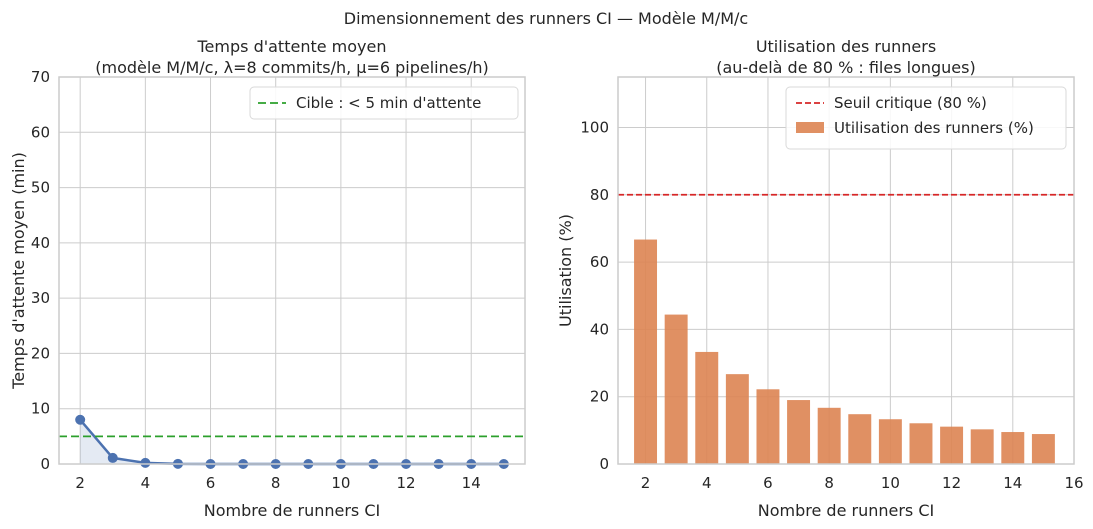  What do you see at coordinates (1073, 483) in the screenshot?
I see `x-tick-label: 16` at bounding box center [1073, 483].